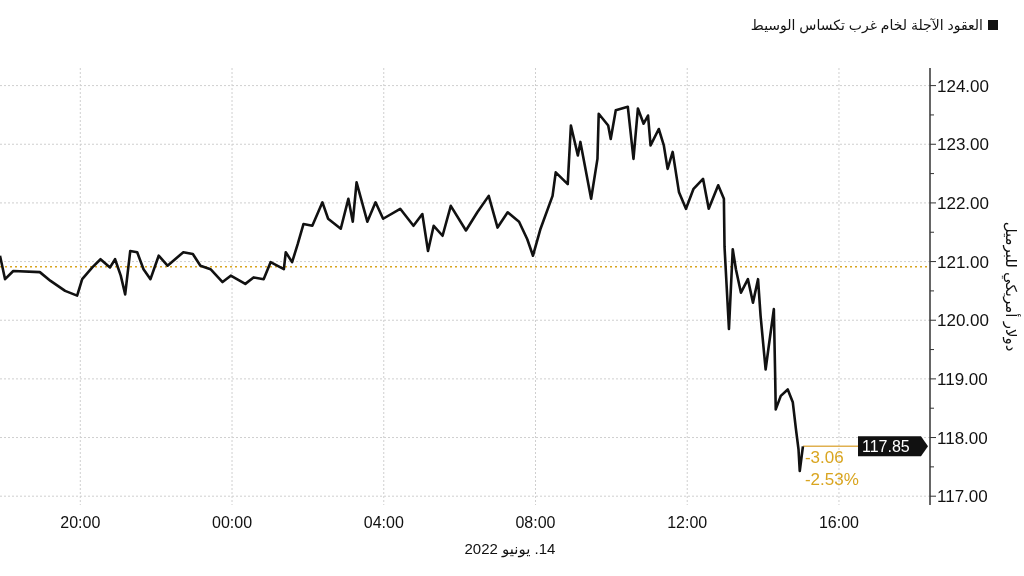 Image resolution: width=1024 pixels, height=576 pixels. Describe the element at coordinates (962, 497) in the screenshot. I see `y-tick-label: 117.00` at that location.